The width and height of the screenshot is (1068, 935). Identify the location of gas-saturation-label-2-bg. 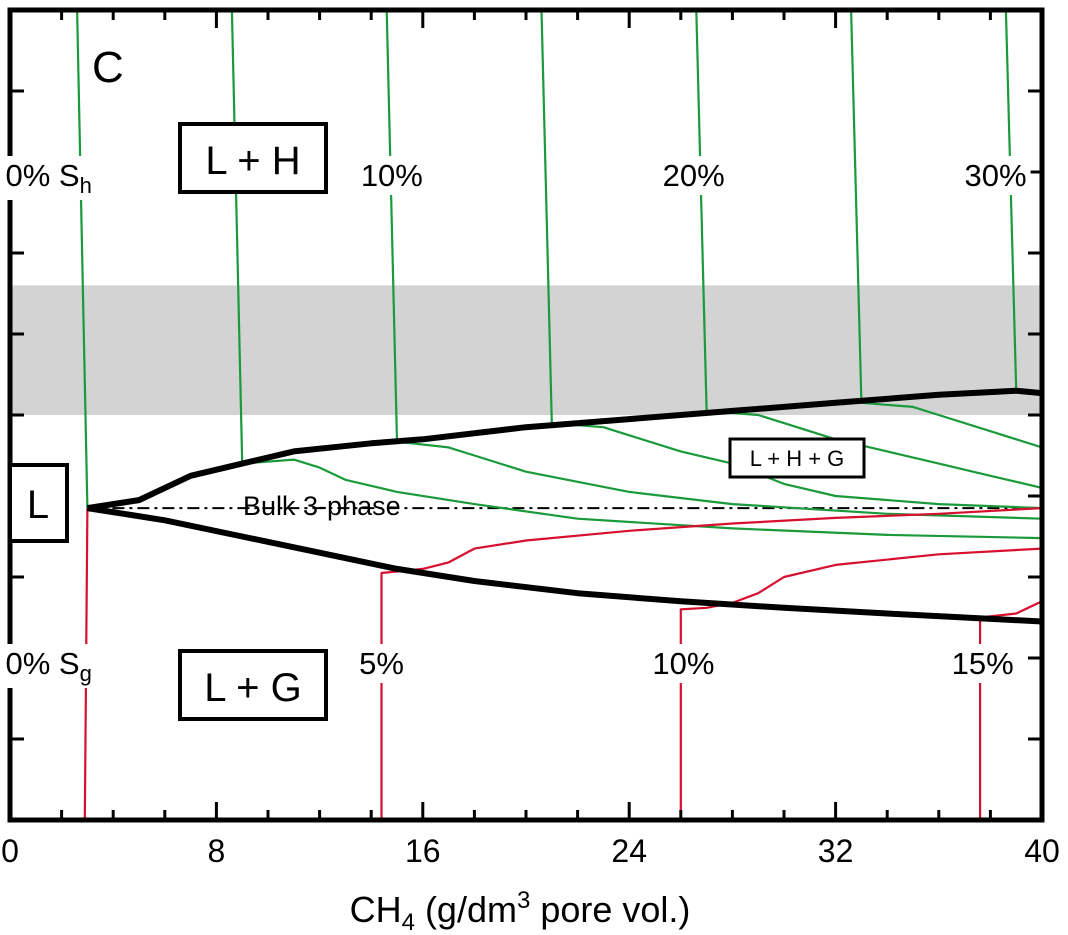
(683, 663).